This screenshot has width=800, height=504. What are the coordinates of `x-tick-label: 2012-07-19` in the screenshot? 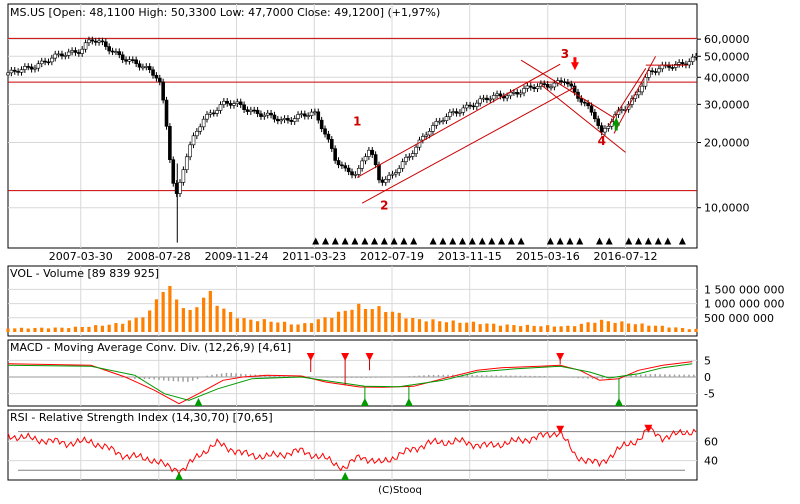 It's located at (392, 256).